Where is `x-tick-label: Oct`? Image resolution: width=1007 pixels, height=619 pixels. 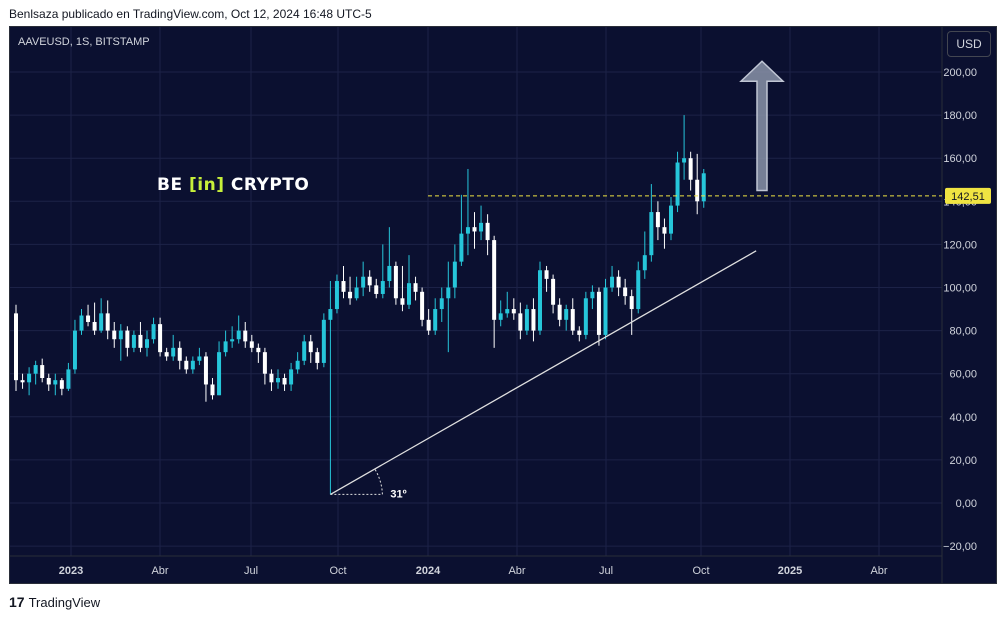 x-tick-label: Oct is located at coordinates (337, 571).